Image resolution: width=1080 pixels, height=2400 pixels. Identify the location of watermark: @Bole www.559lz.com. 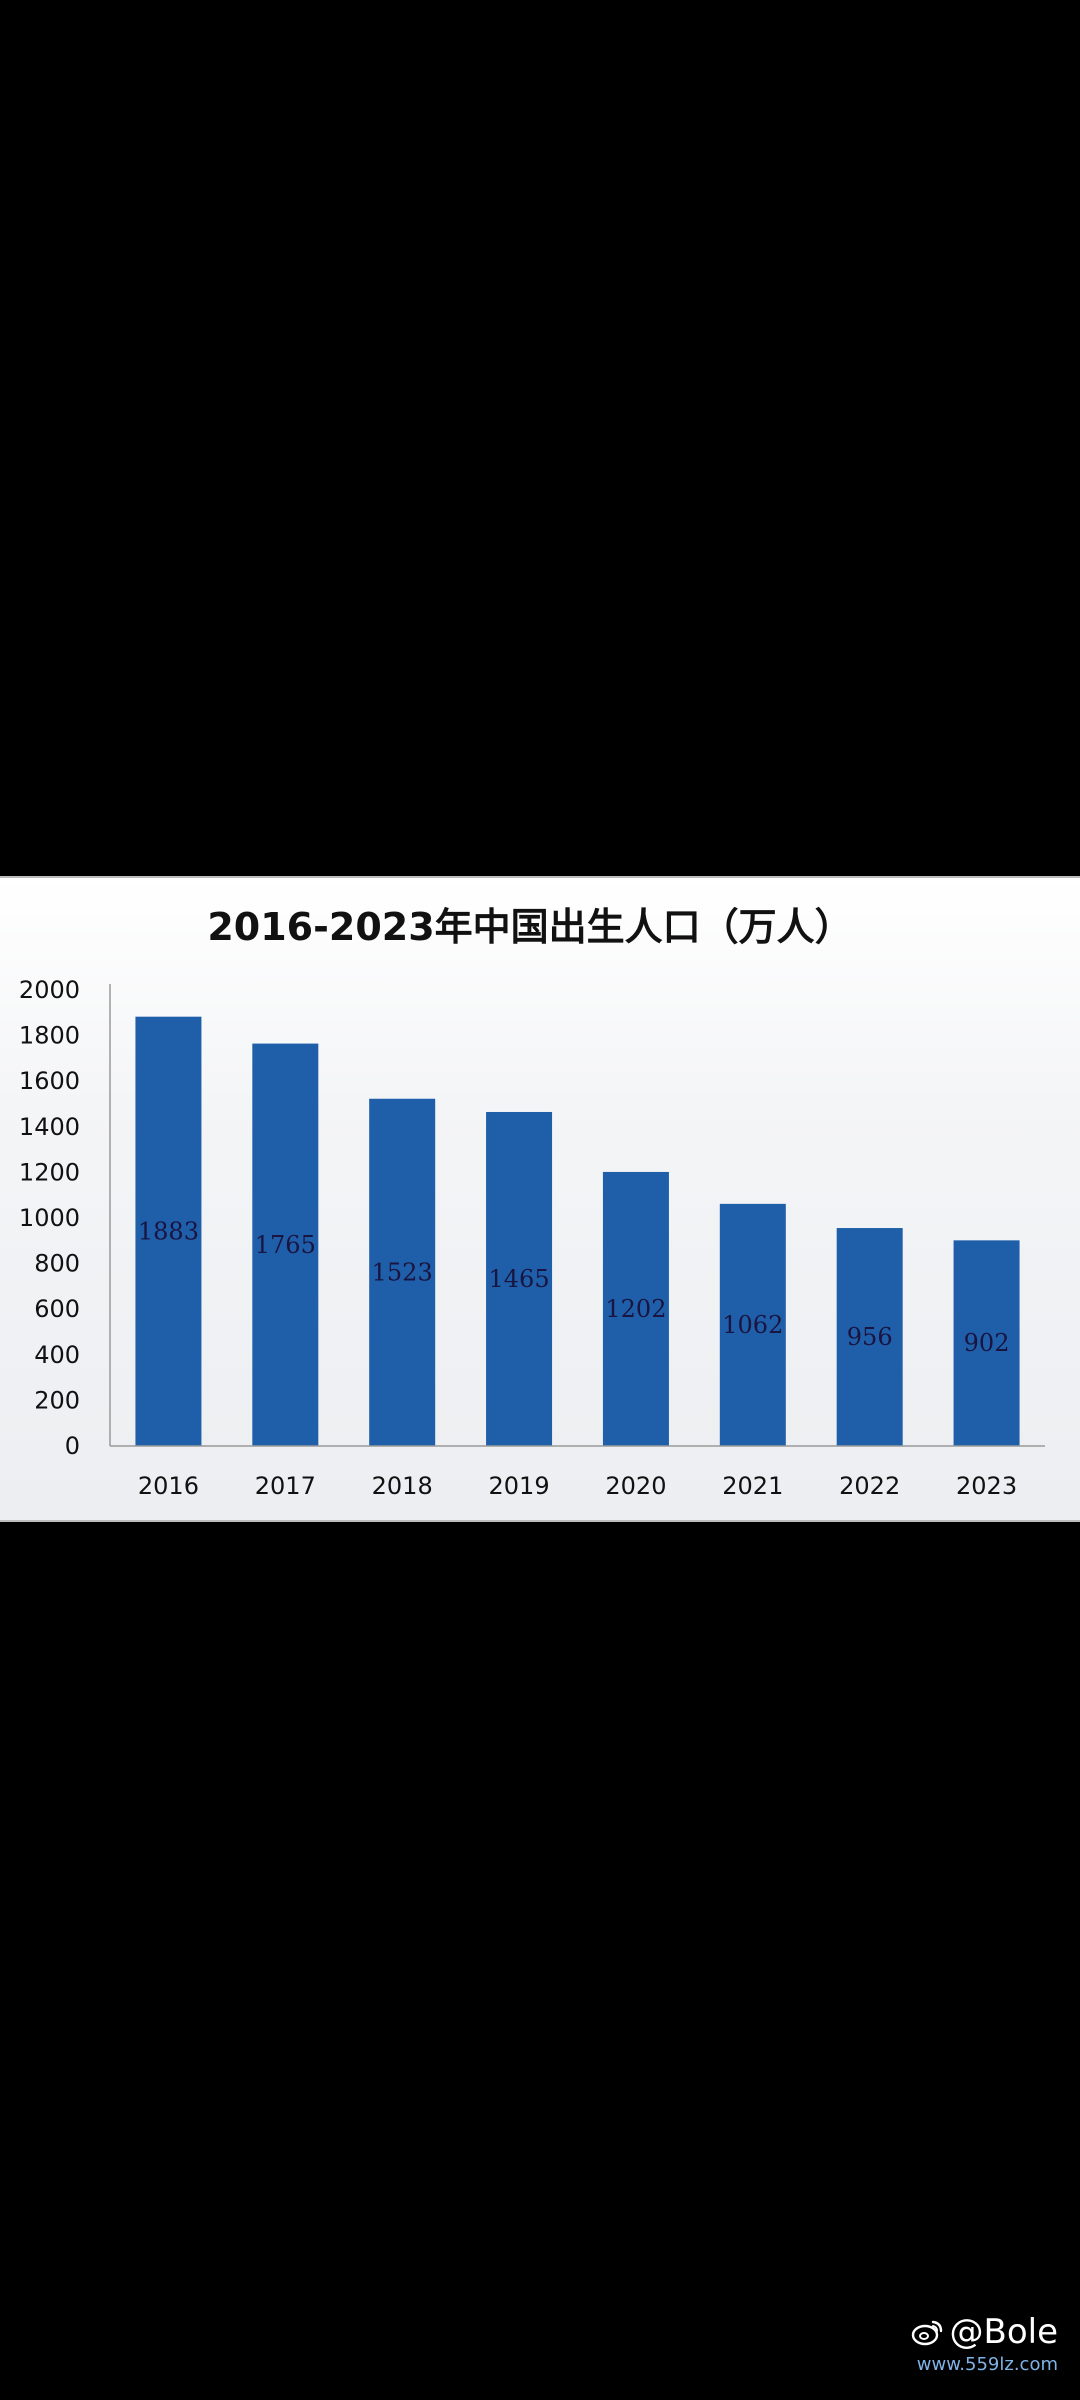
(984, 2343).